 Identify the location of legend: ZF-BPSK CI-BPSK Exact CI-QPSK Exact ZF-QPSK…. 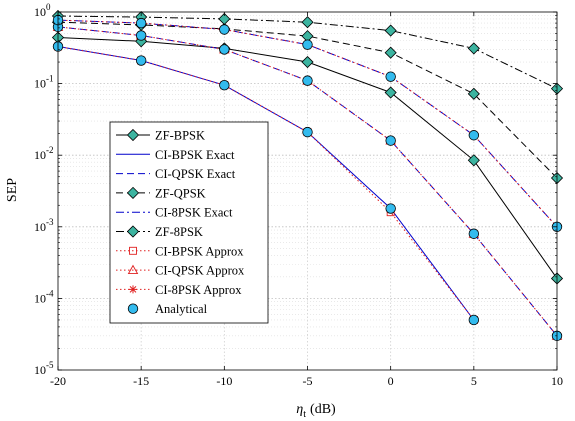
(189, 222).